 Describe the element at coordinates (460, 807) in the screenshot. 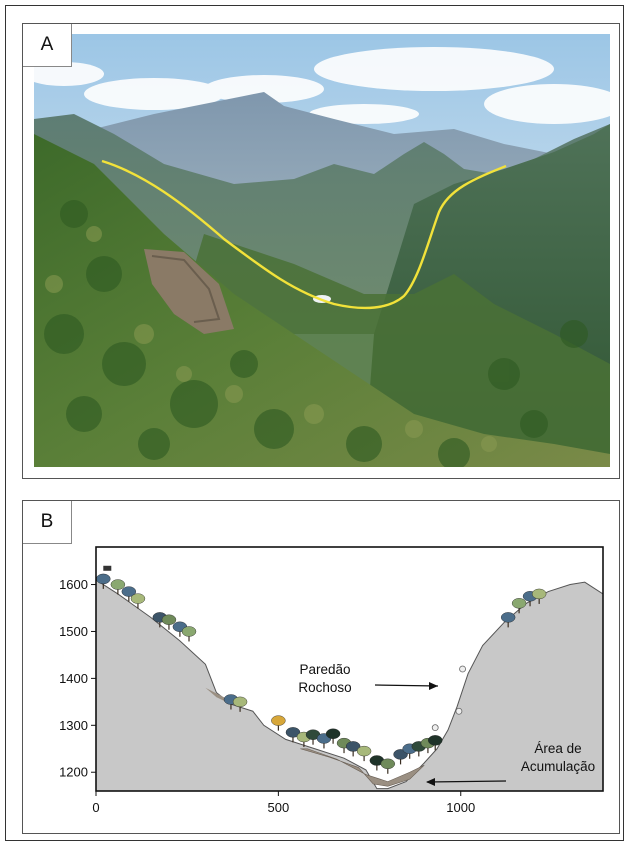

I see `x-tick-label: 1000` at that location.